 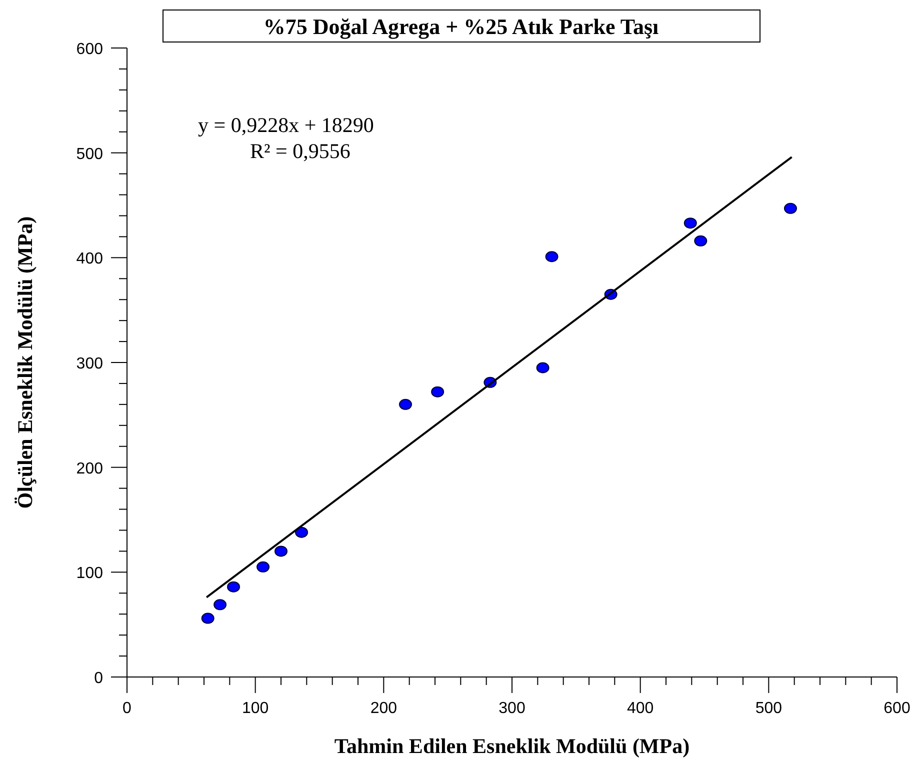 I want to click on y-tick-label: 100, so click(x=90, y=573).